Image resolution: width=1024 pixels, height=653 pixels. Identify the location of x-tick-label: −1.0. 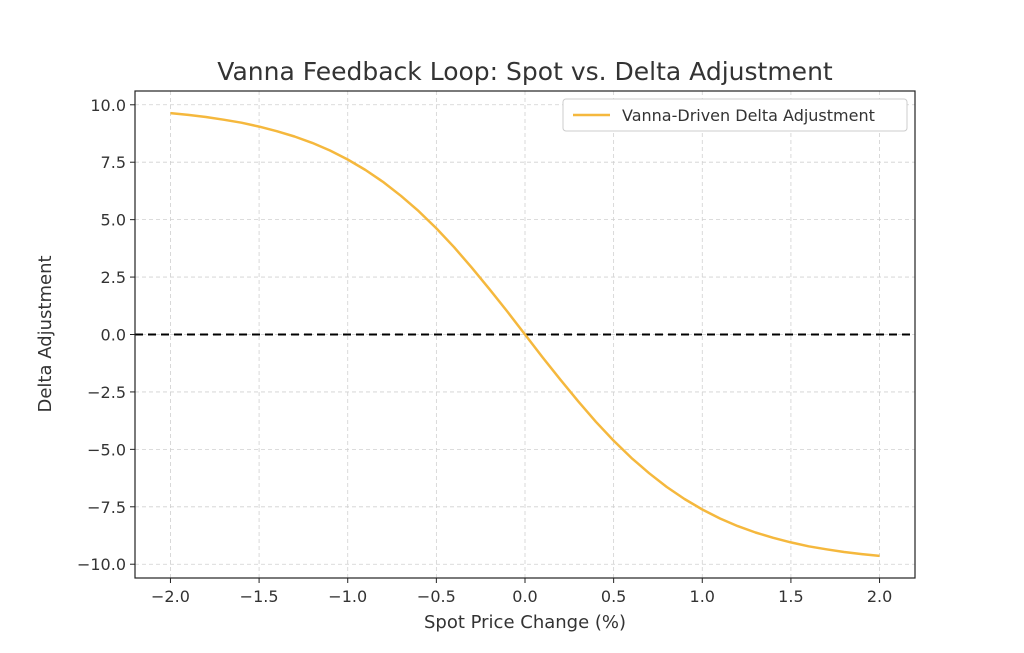
(347, 596).